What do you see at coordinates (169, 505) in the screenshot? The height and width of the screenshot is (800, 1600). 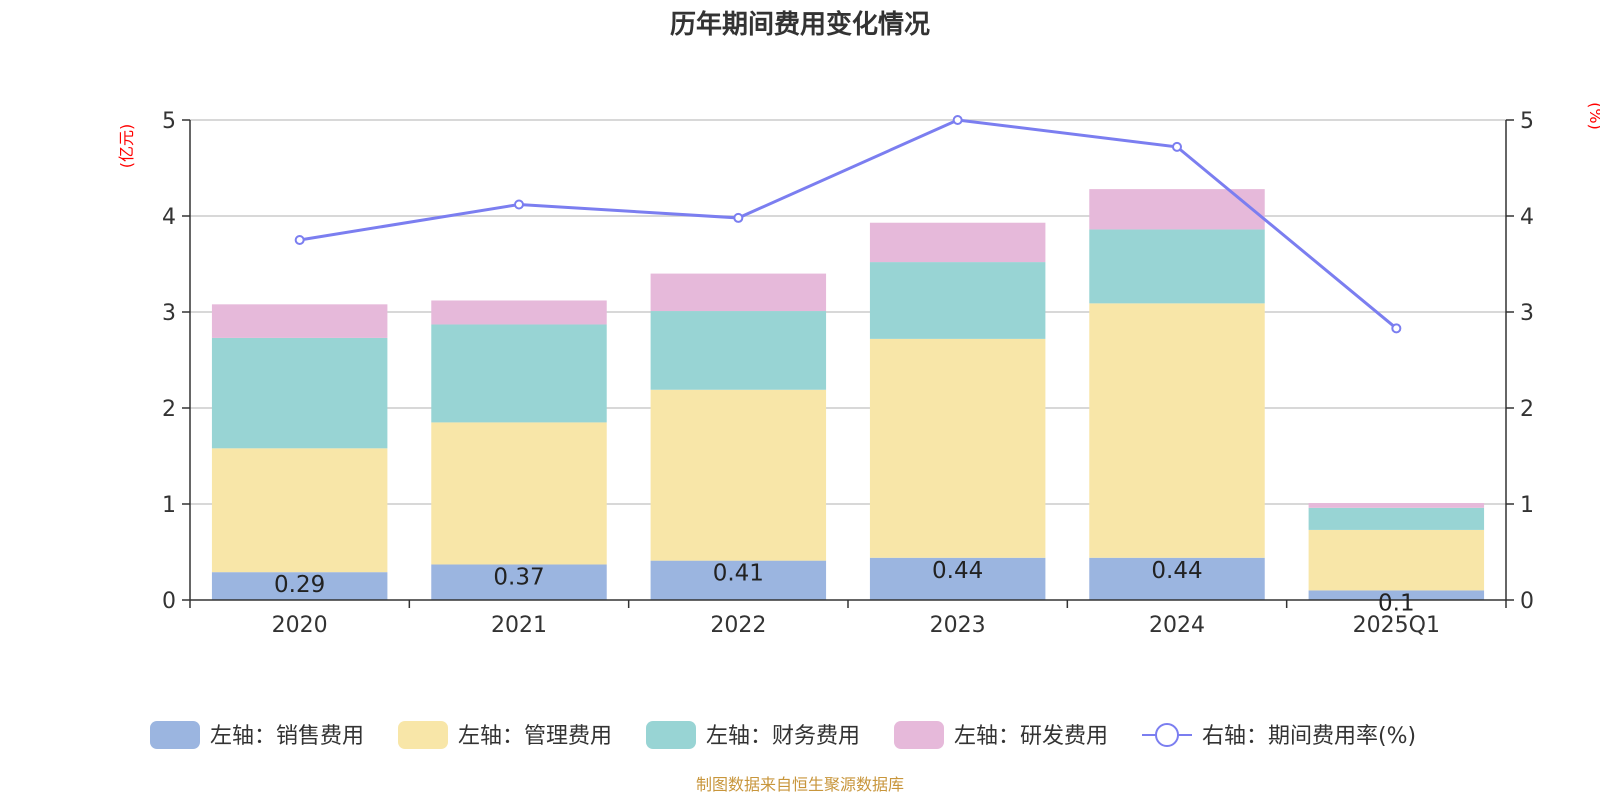 I see `left-tick-label: 1` at bounding box center [169, 505].